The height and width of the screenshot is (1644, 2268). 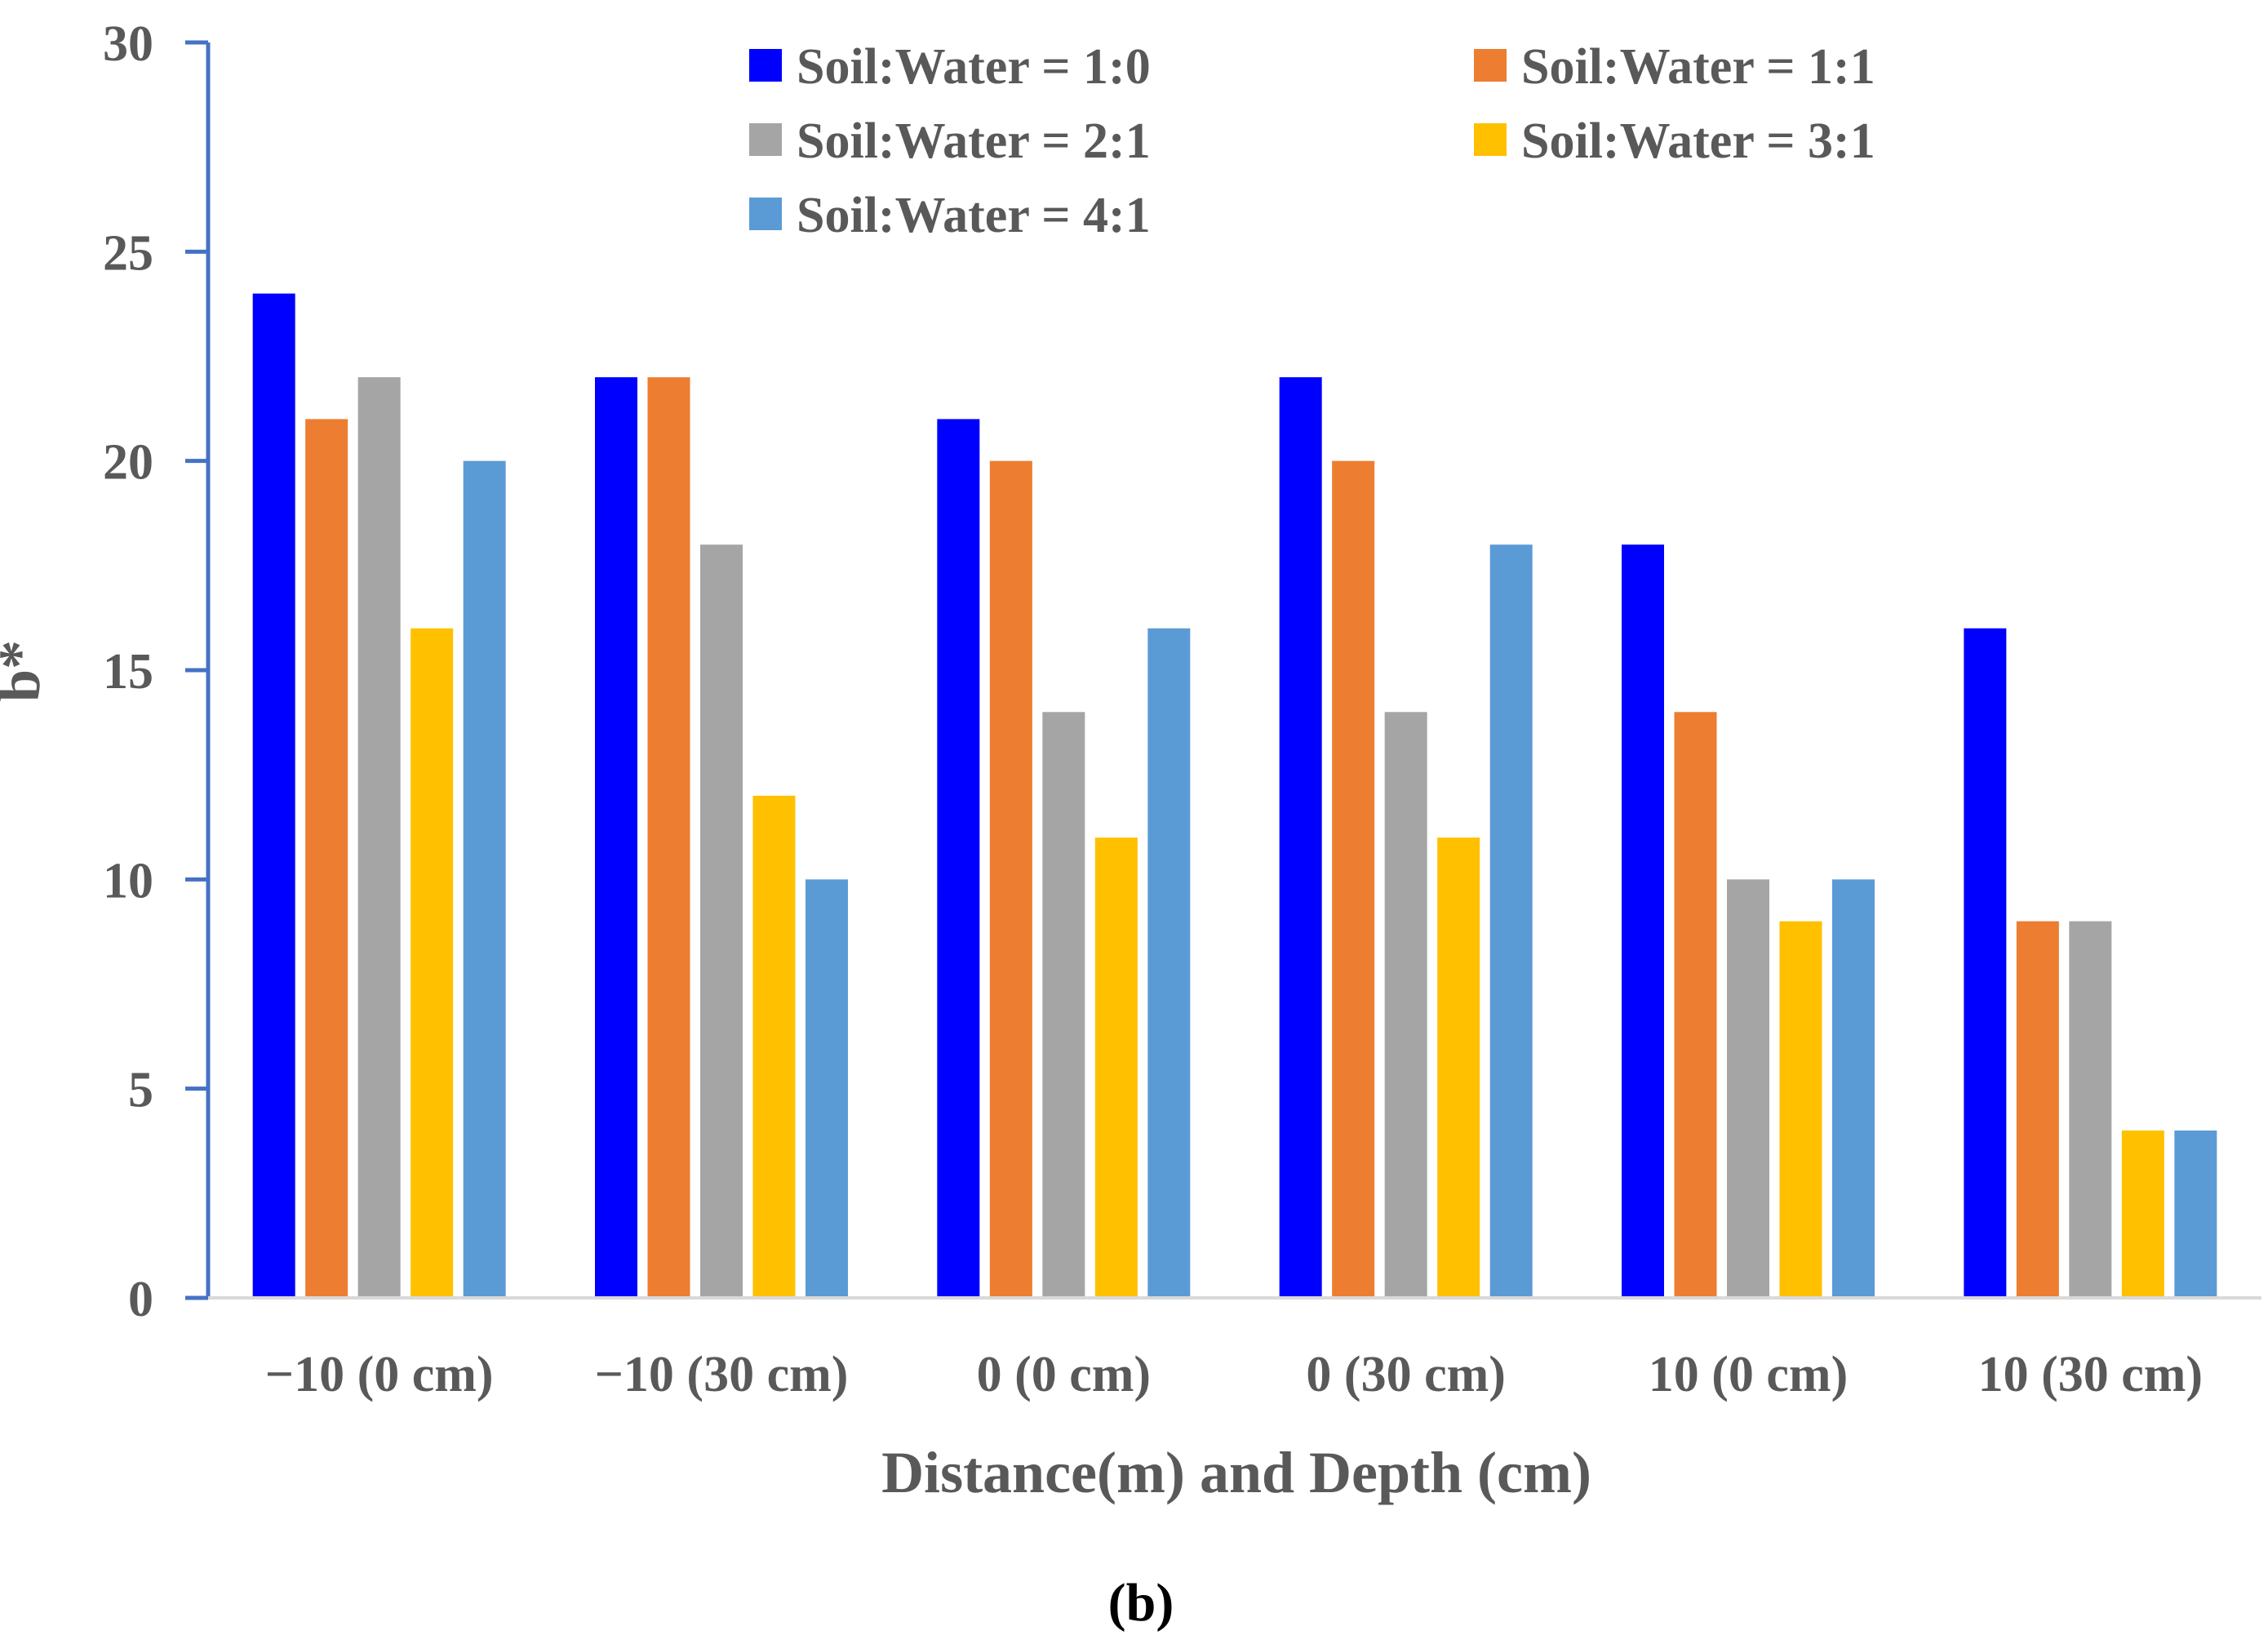 What do you see at coordinates (1698, 141) in the screenshot?
I see `legend-label-soil-water-3-1: Soil:Water = 3:1` at bounding box center [1698, 141].